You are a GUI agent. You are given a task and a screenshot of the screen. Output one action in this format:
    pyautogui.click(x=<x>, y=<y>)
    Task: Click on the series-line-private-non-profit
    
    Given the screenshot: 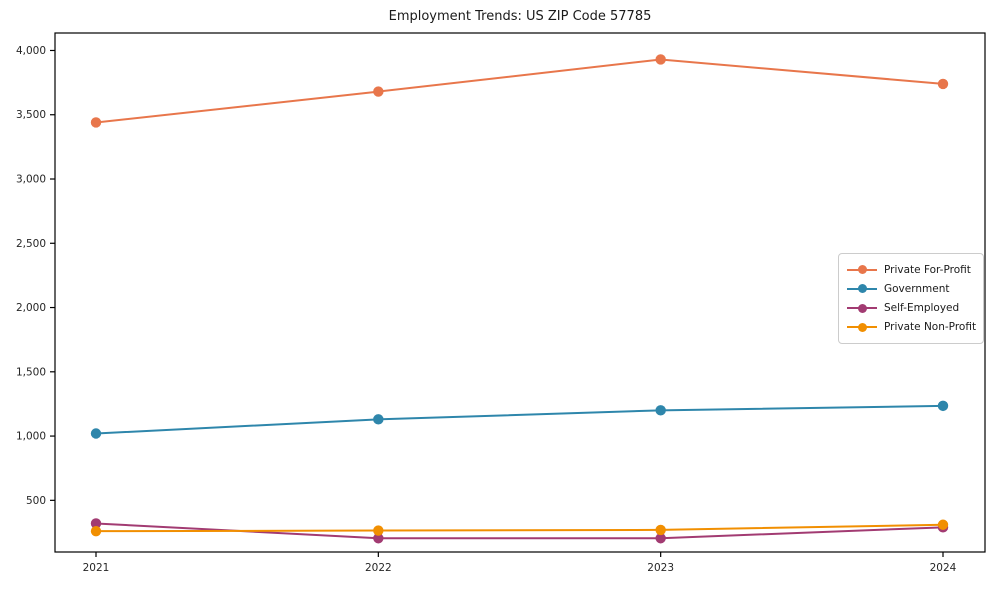 What is the action you would take?
    pyautogui.click(x=519, y=528)
    